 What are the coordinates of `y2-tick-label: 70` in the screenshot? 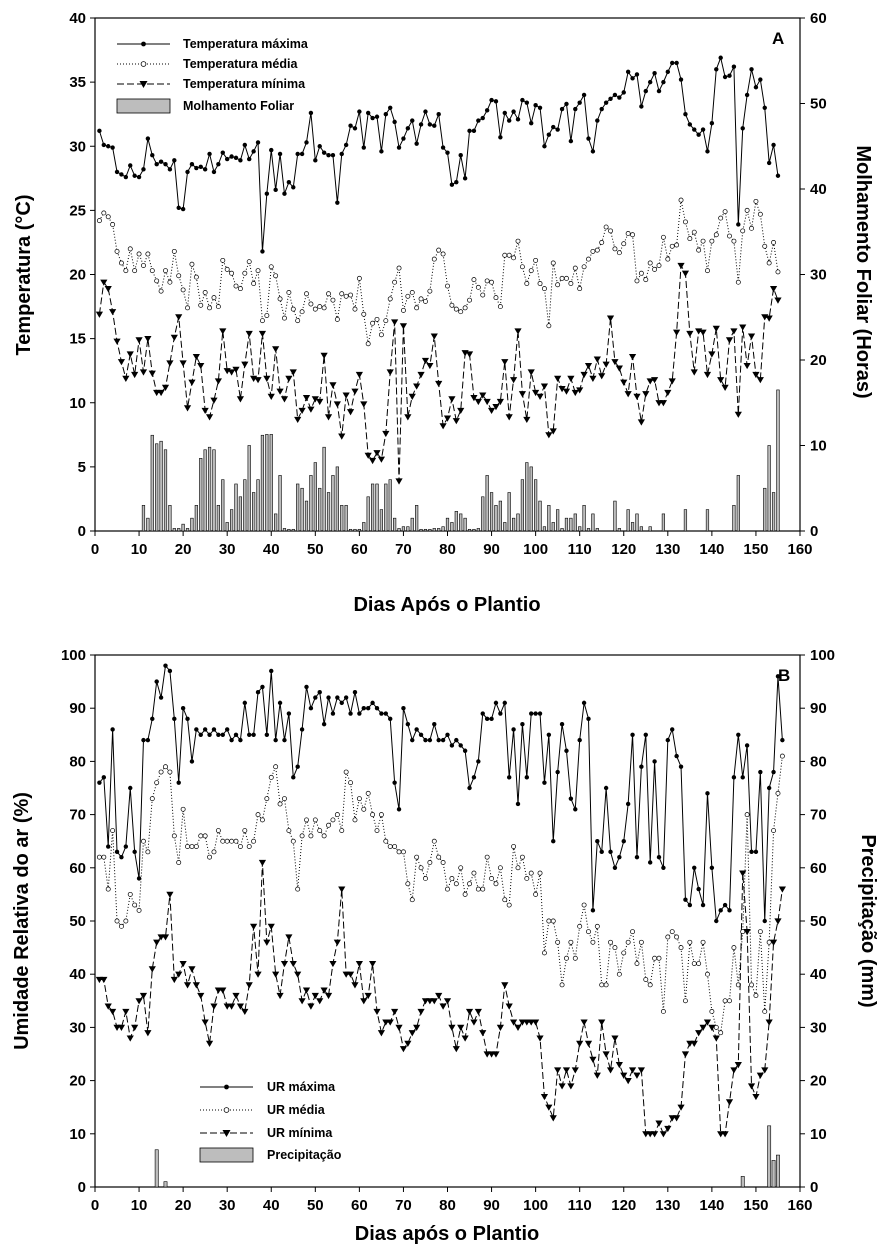 It's located at (818, 815).